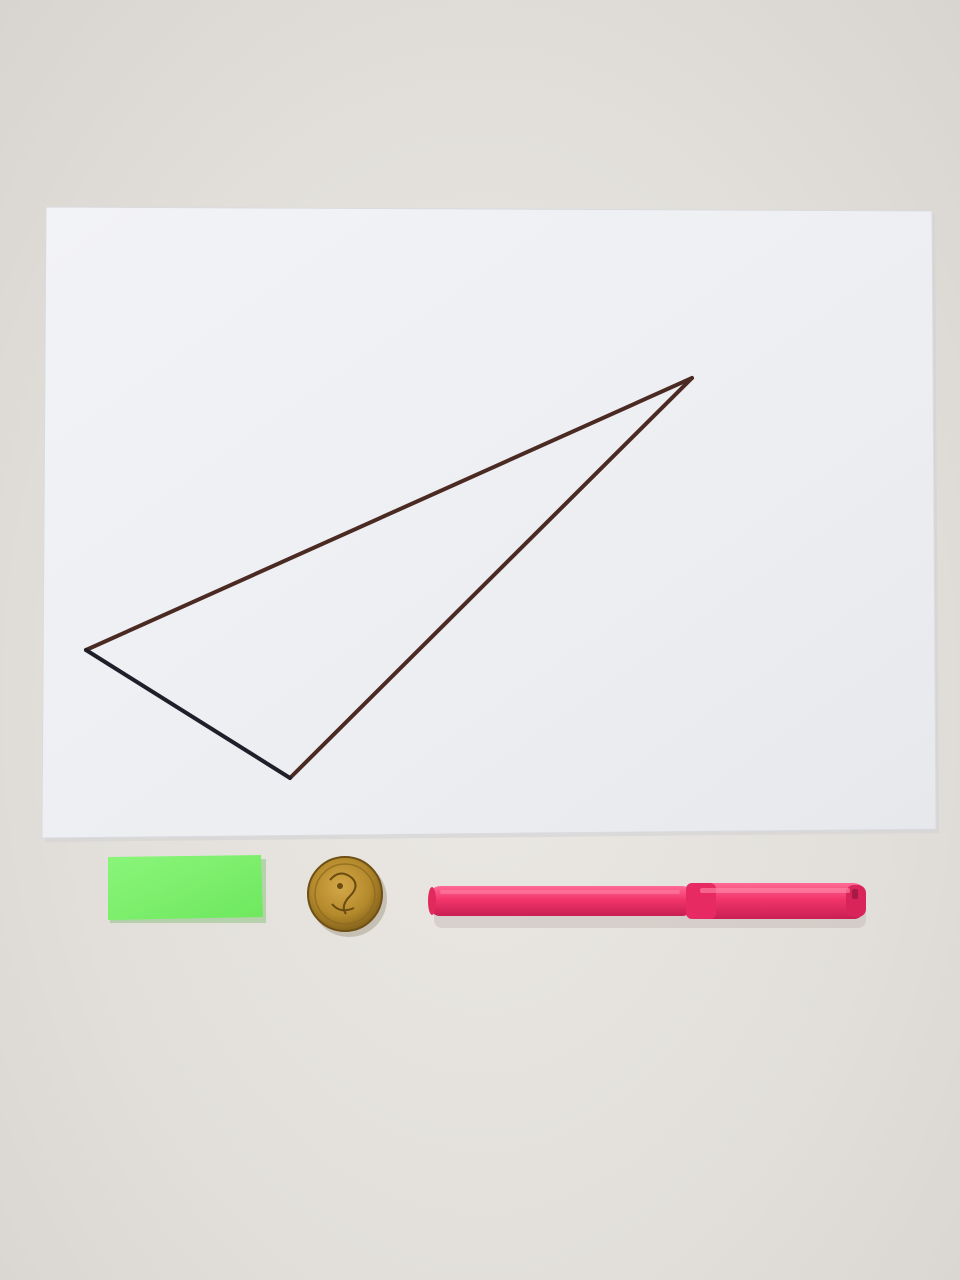  I want to click on green-sticky-note, so click(187, 889).